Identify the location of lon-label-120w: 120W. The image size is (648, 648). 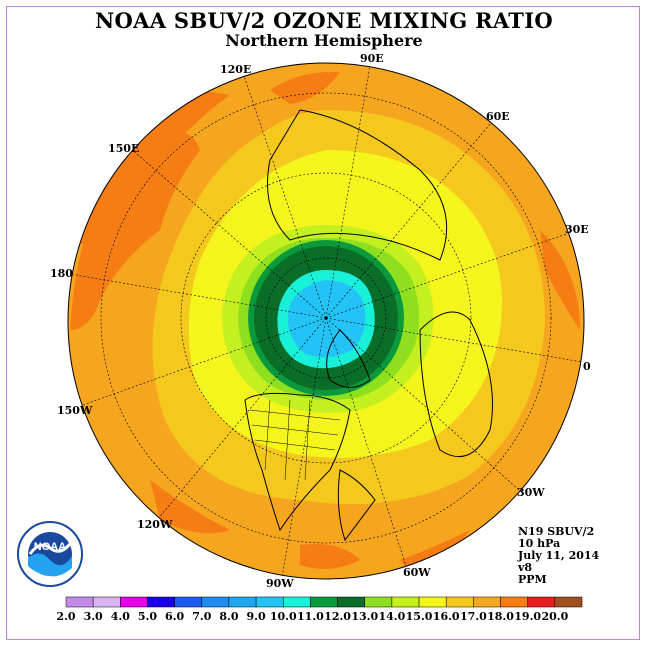
(155, 524).